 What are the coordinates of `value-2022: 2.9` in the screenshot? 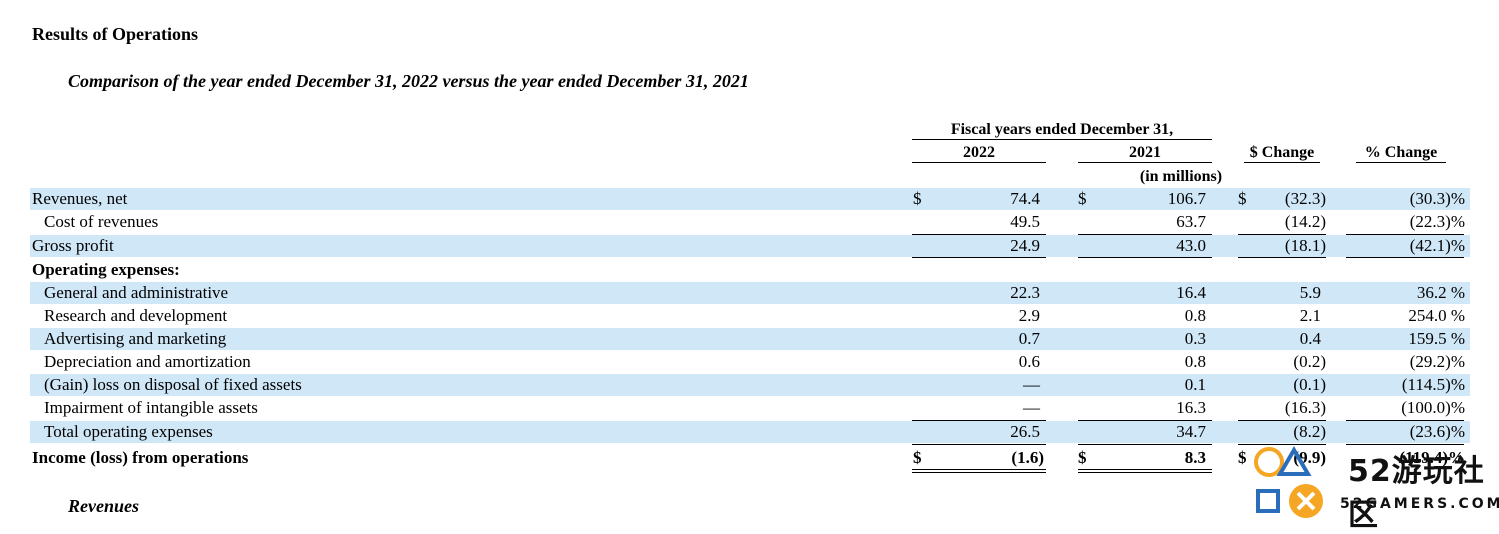 It's located at (1029, 315).